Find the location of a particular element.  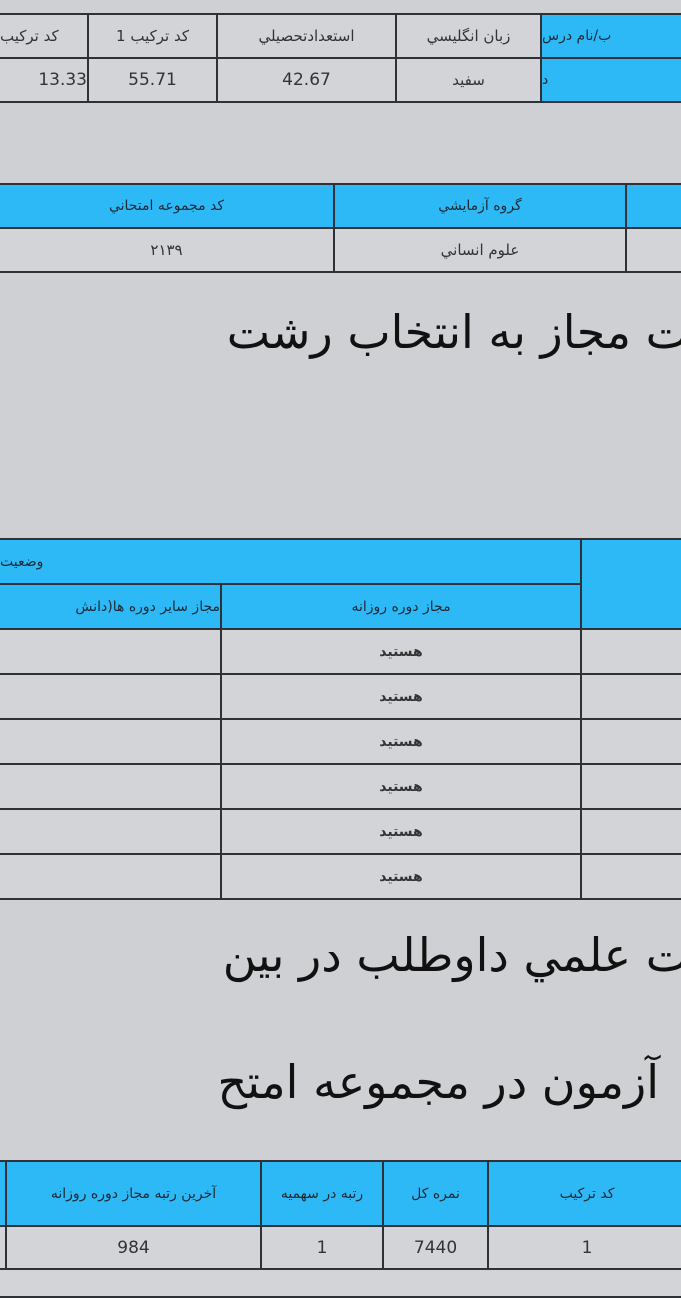

table-cell: 42.67 is located at coordinates (306, 80).